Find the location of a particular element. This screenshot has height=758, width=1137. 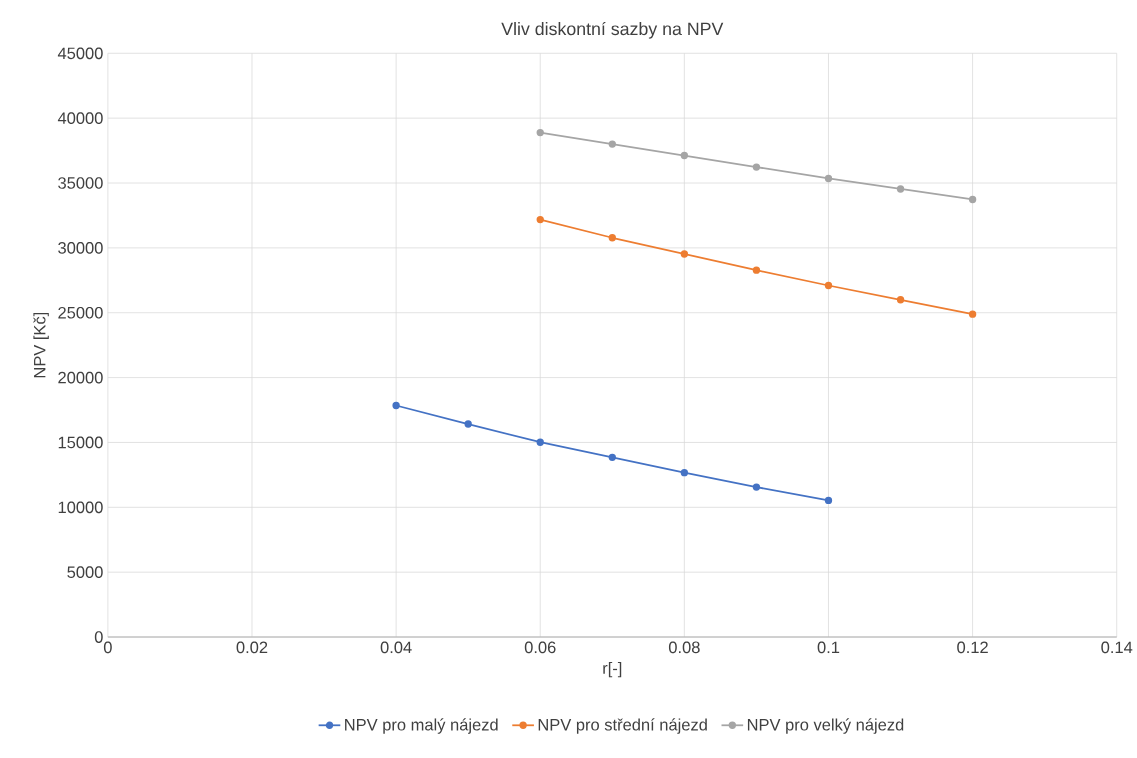

y-tick-label: 25000 is located at coordinates (80, 313).